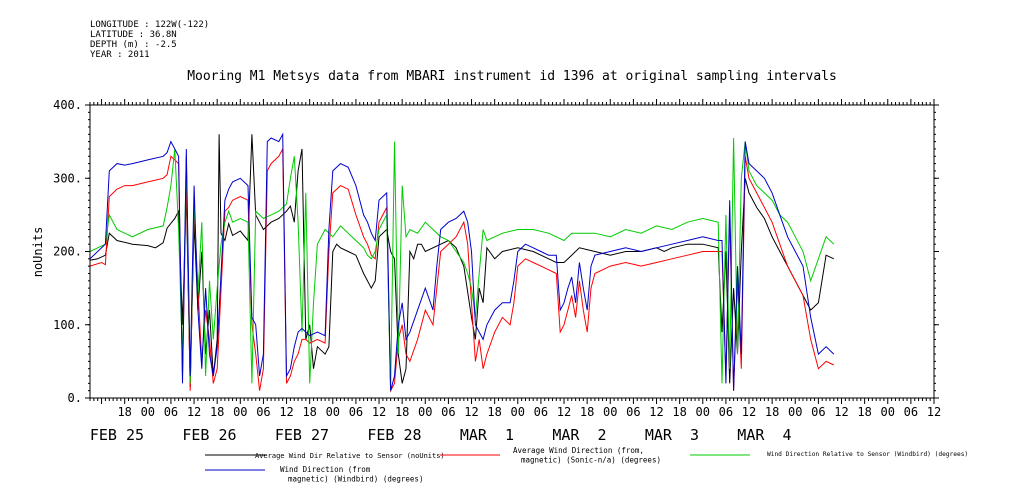 Image resolution: width=1009 pixels, height=504 pixels. I want to click on x-date-label: MAR 4, so click(764, 435).